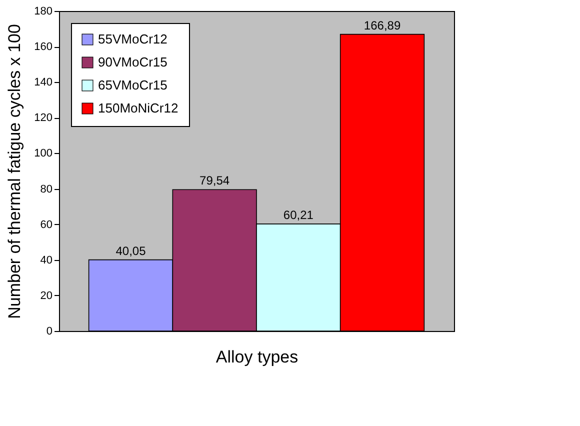  I want to click on y-tick-label: 160, so click(43, 47).